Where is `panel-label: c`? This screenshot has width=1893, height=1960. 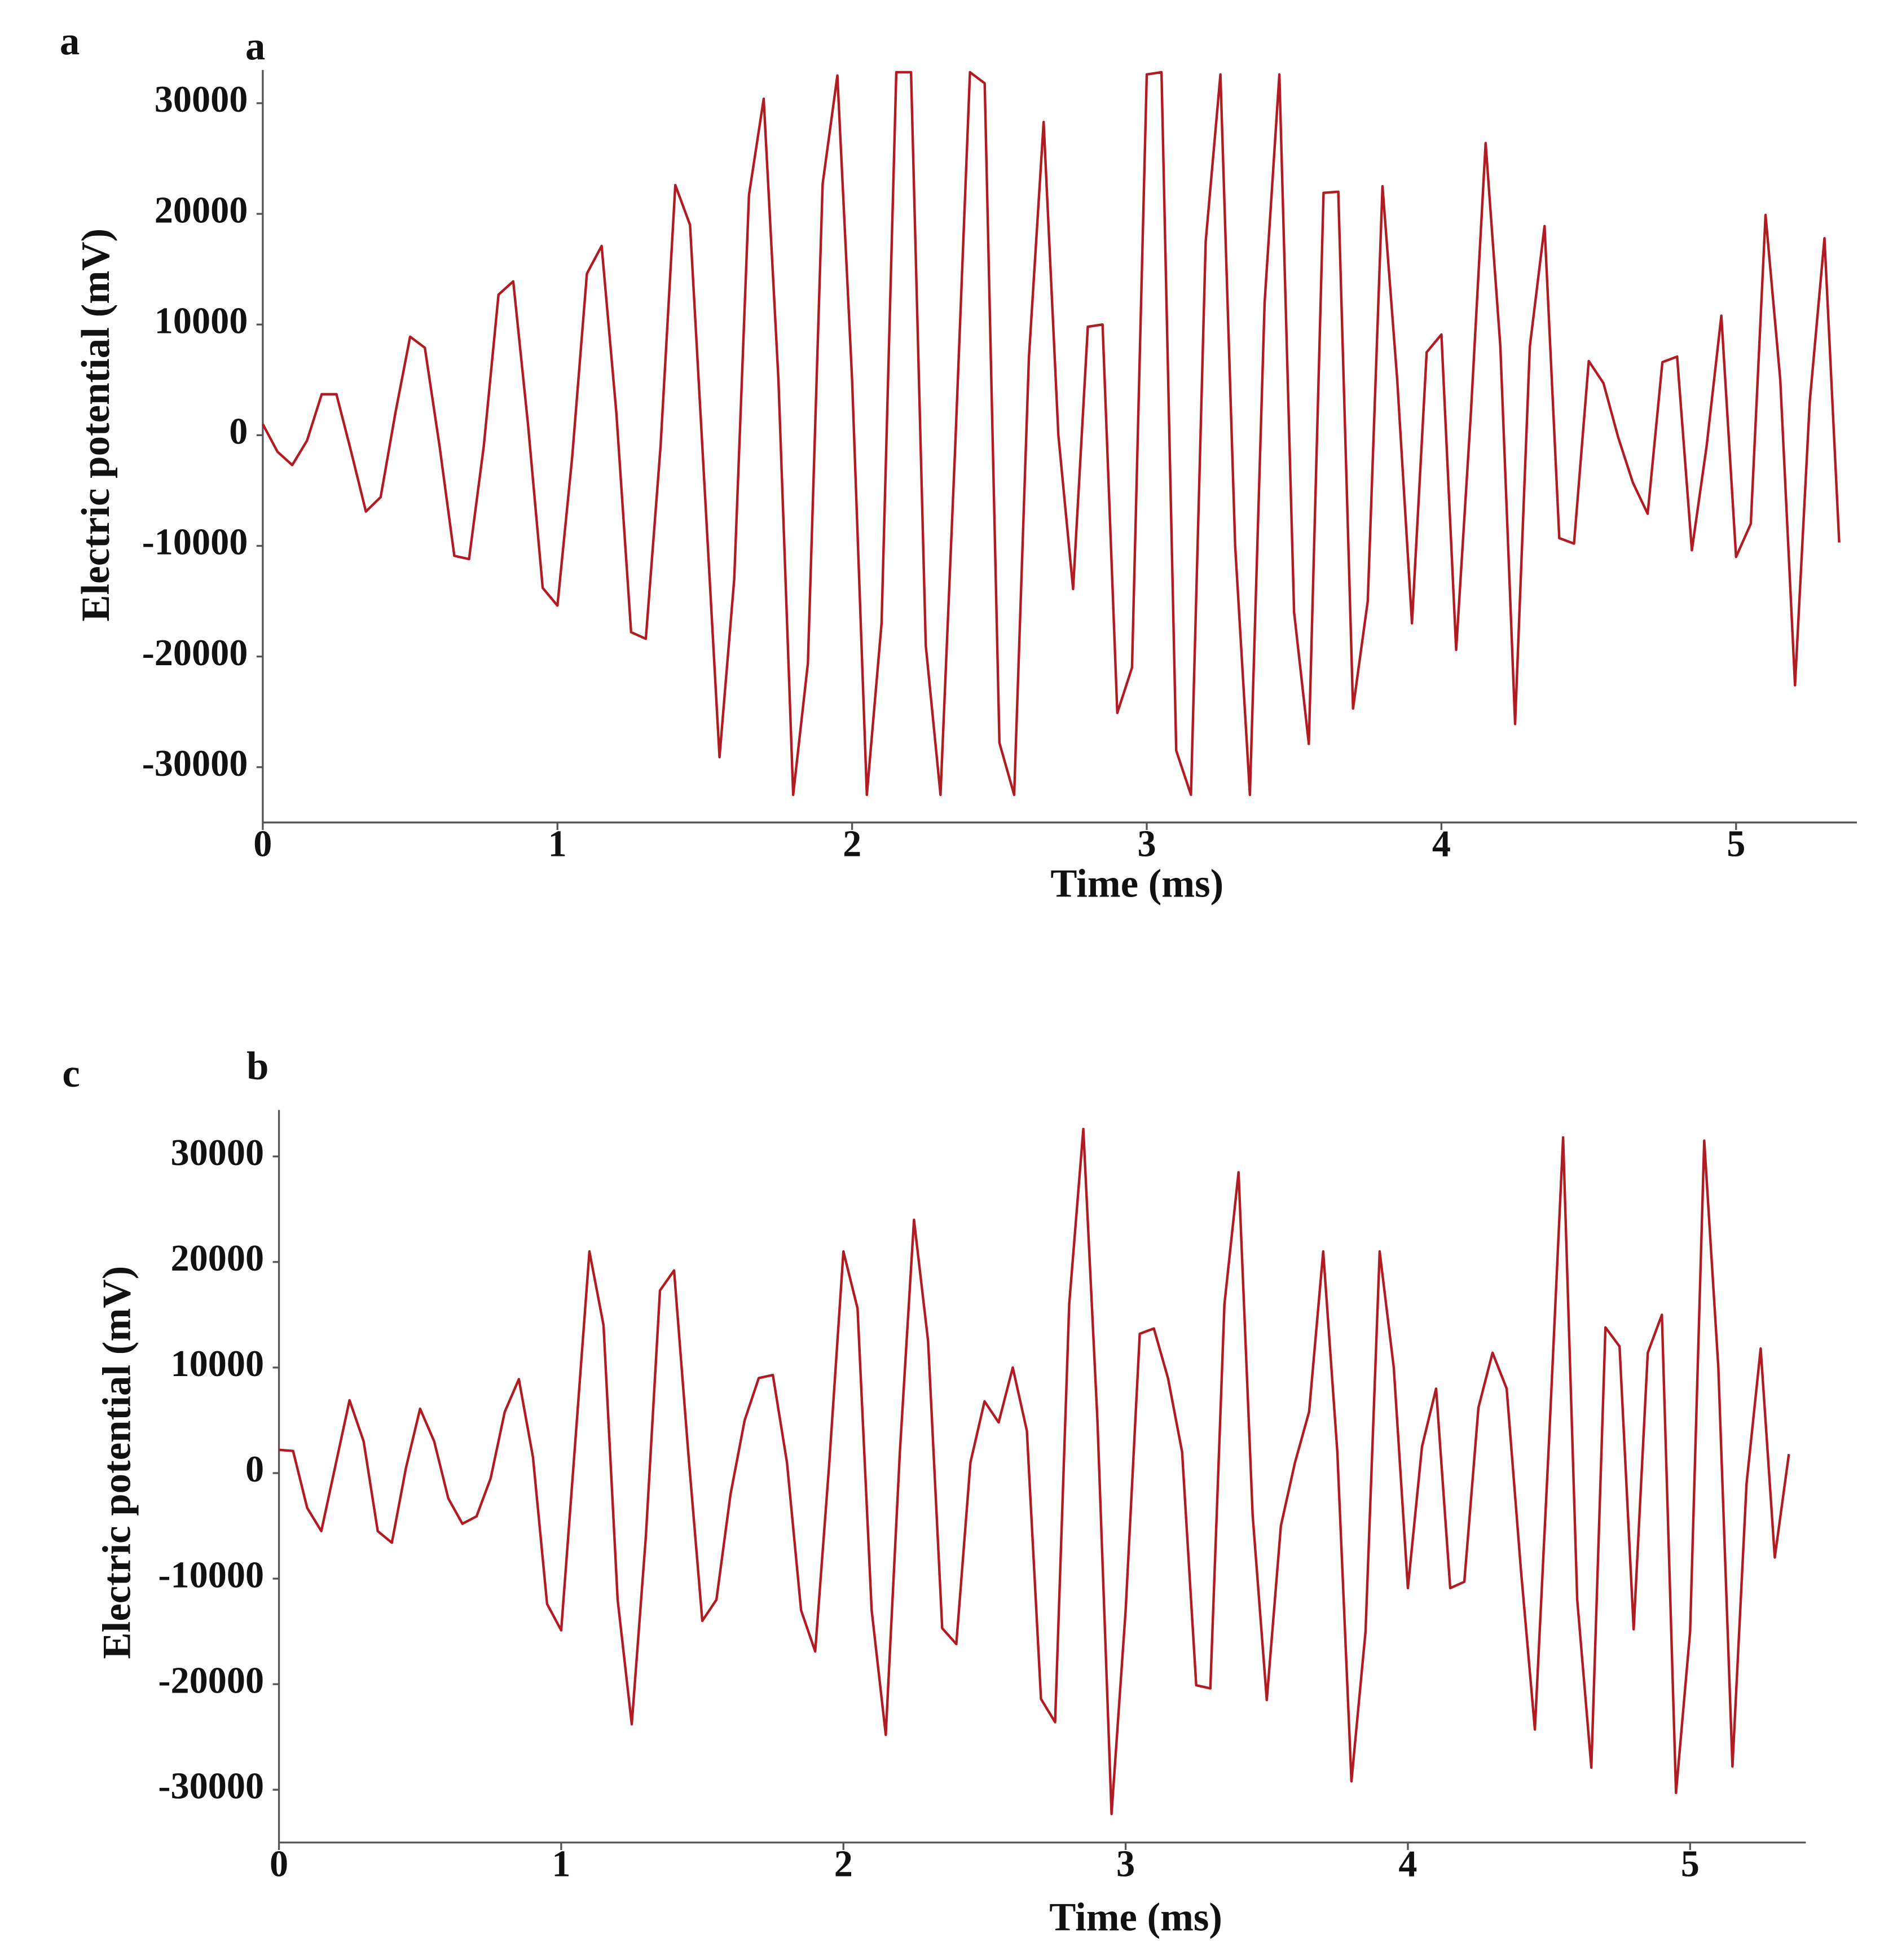 panel-label: c is located at coordinates (71, 1074).